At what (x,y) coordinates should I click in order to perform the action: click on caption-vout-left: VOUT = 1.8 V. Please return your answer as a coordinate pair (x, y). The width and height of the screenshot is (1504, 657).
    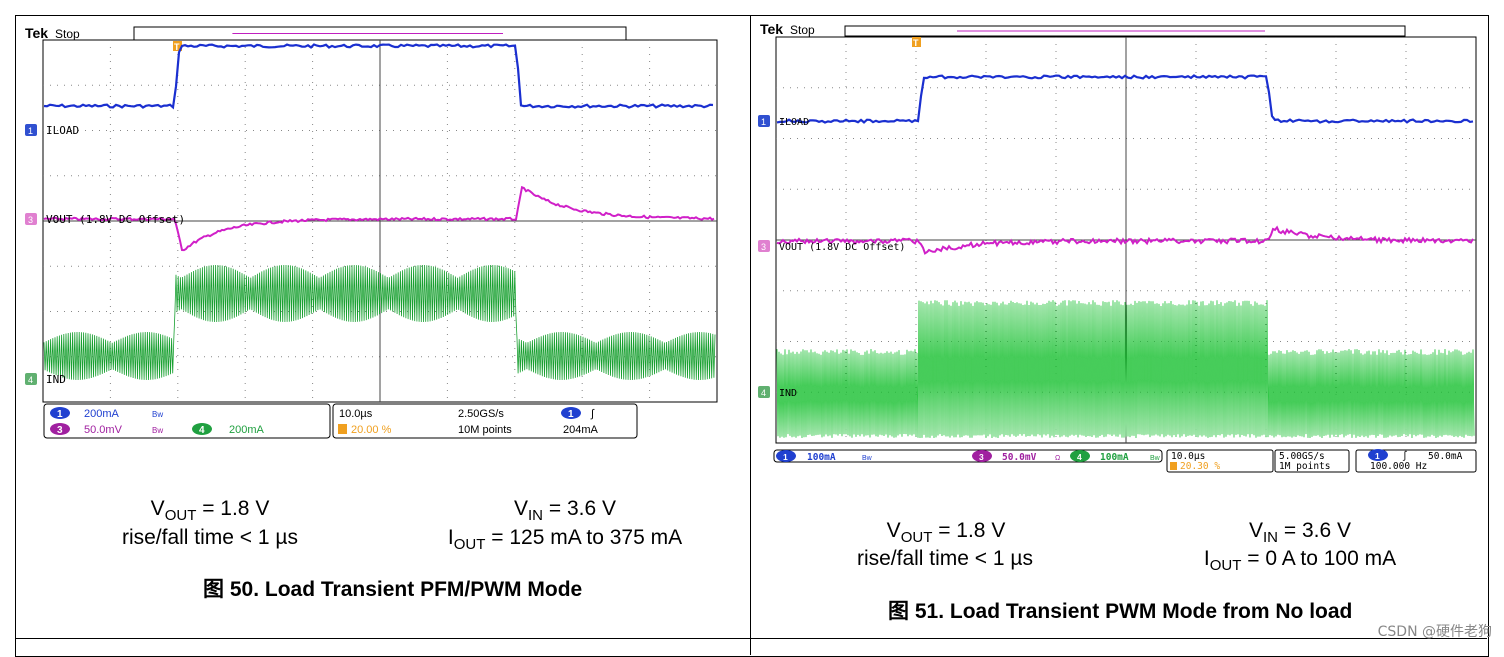
    Looking at the image, I should click on (210, 511).